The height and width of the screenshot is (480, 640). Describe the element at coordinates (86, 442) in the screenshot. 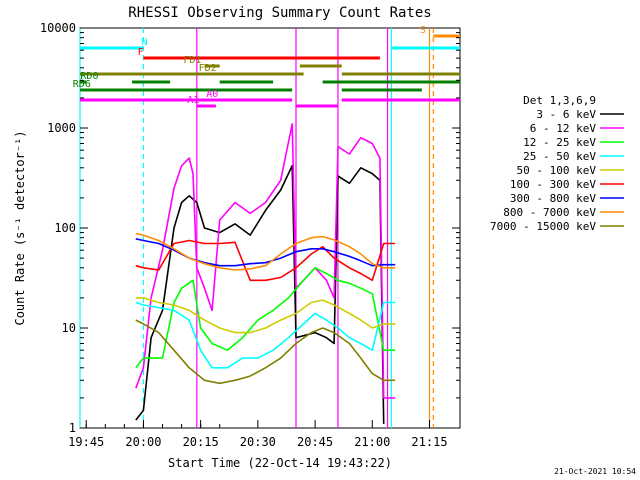

I see `x-tick-label-0: 19:45` at that location.